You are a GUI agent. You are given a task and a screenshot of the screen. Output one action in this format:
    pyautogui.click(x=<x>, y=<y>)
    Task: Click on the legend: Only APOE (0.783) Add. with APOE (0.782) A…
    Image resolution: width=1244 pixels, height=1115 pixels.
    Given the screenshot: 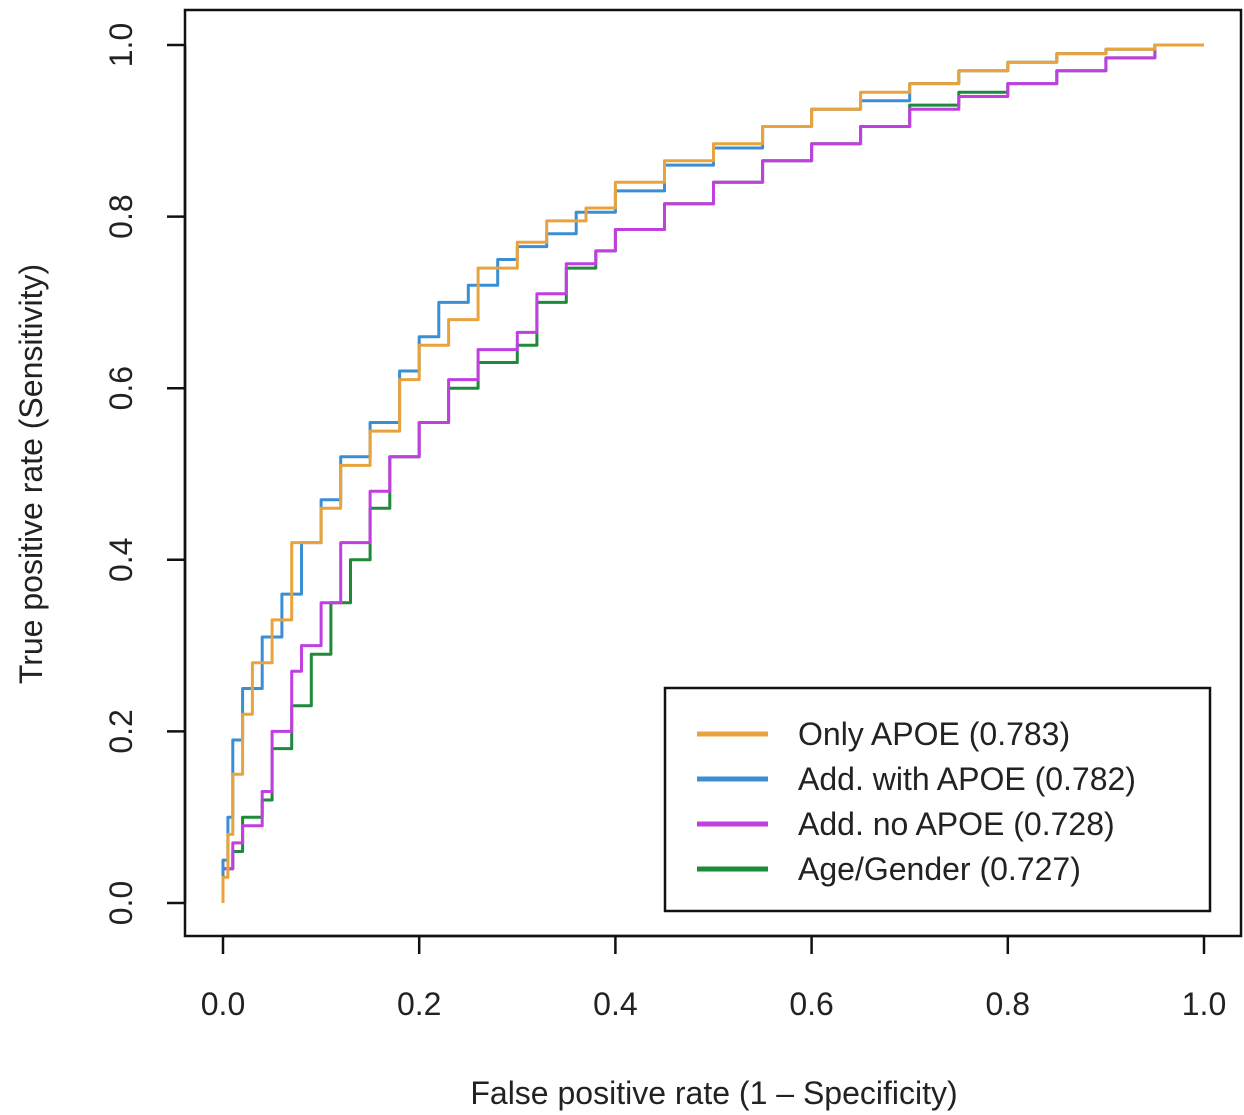 What is the action you would take?
    pyautogui.click(x=937, y=799)
    